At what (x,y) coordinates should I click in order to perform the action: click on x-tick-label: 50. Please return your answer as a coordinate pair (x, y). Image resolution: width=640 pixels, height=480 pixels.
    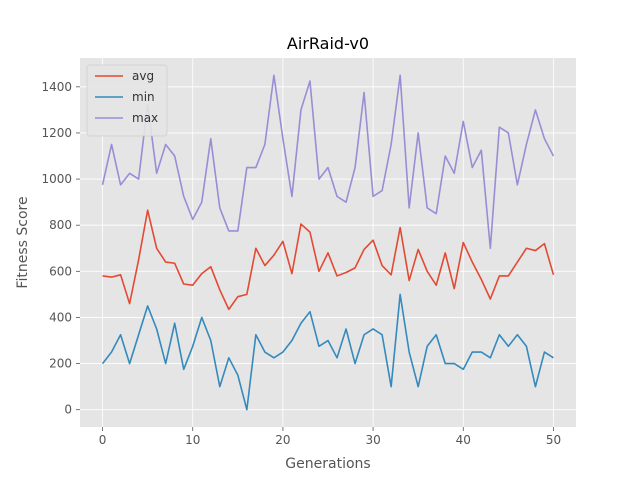
    Looking at the image, I should click on (553, 440).